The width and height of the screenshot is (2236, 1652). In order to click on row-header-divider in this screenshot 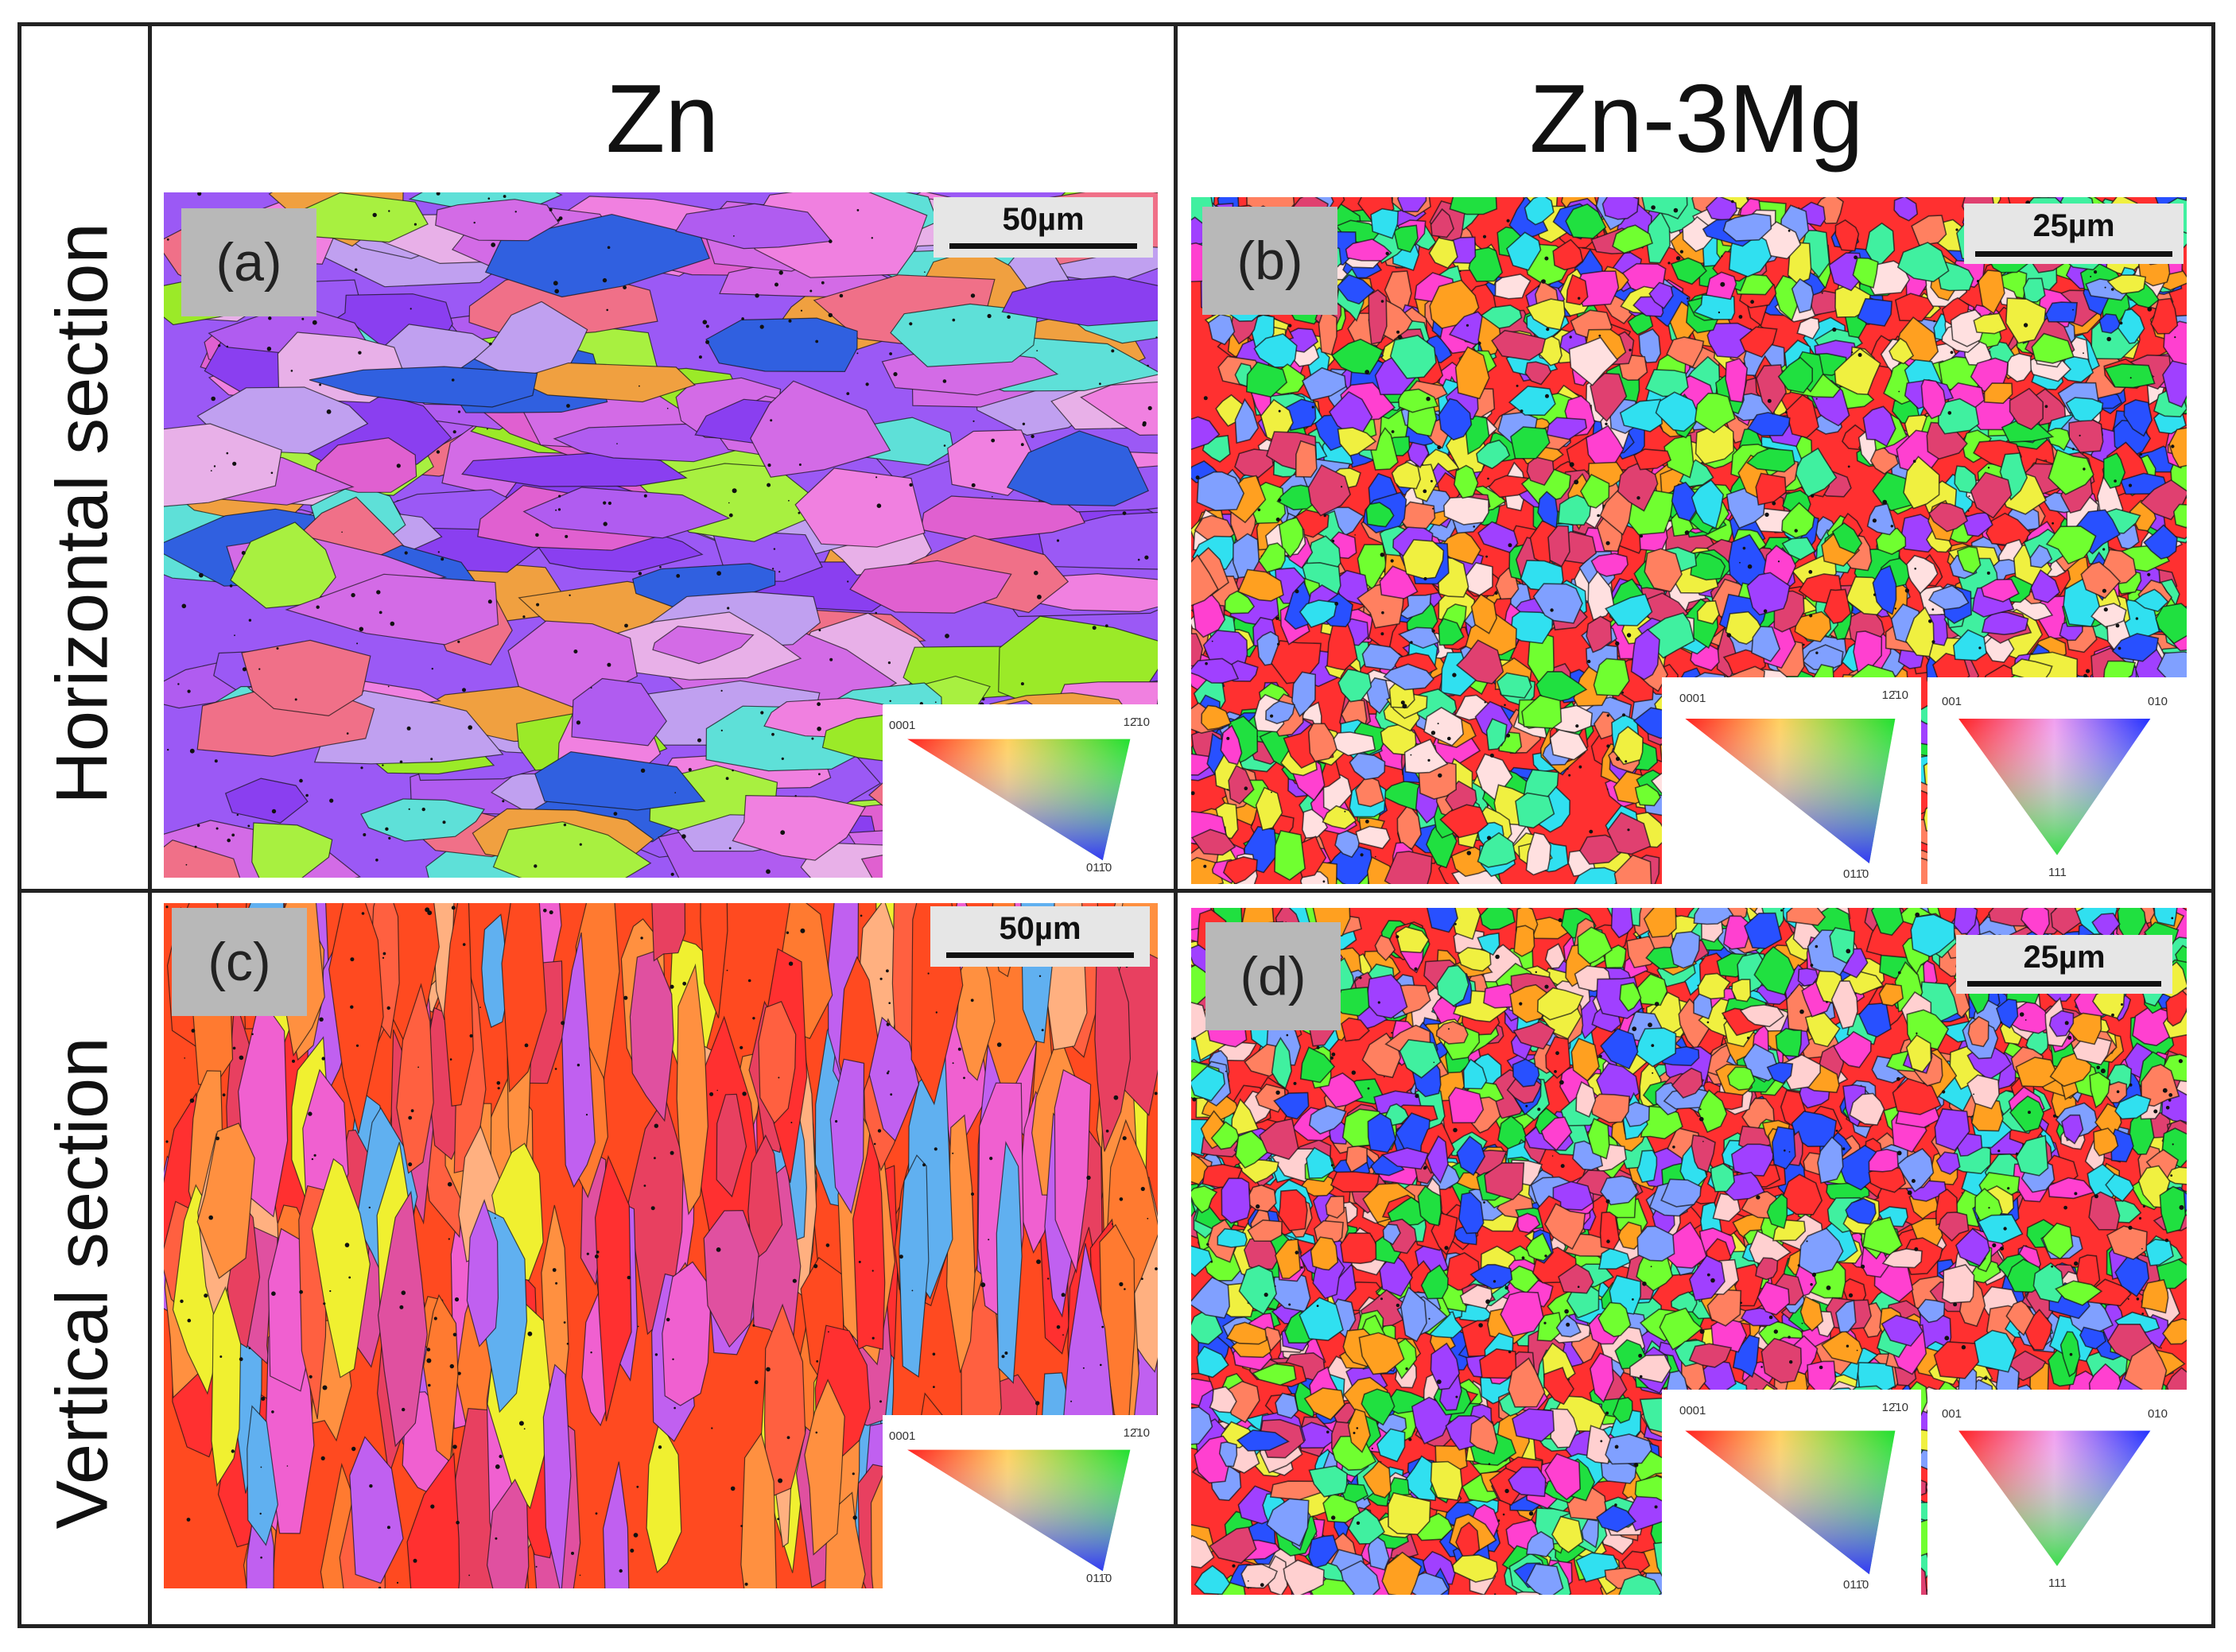, I will do `click(150, 825)`.